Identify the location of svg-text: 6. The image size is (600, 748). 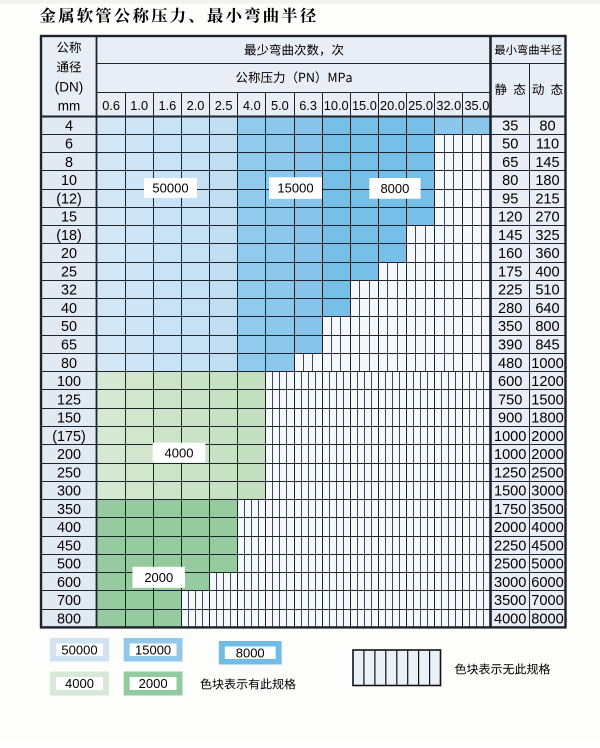
(69, 145).